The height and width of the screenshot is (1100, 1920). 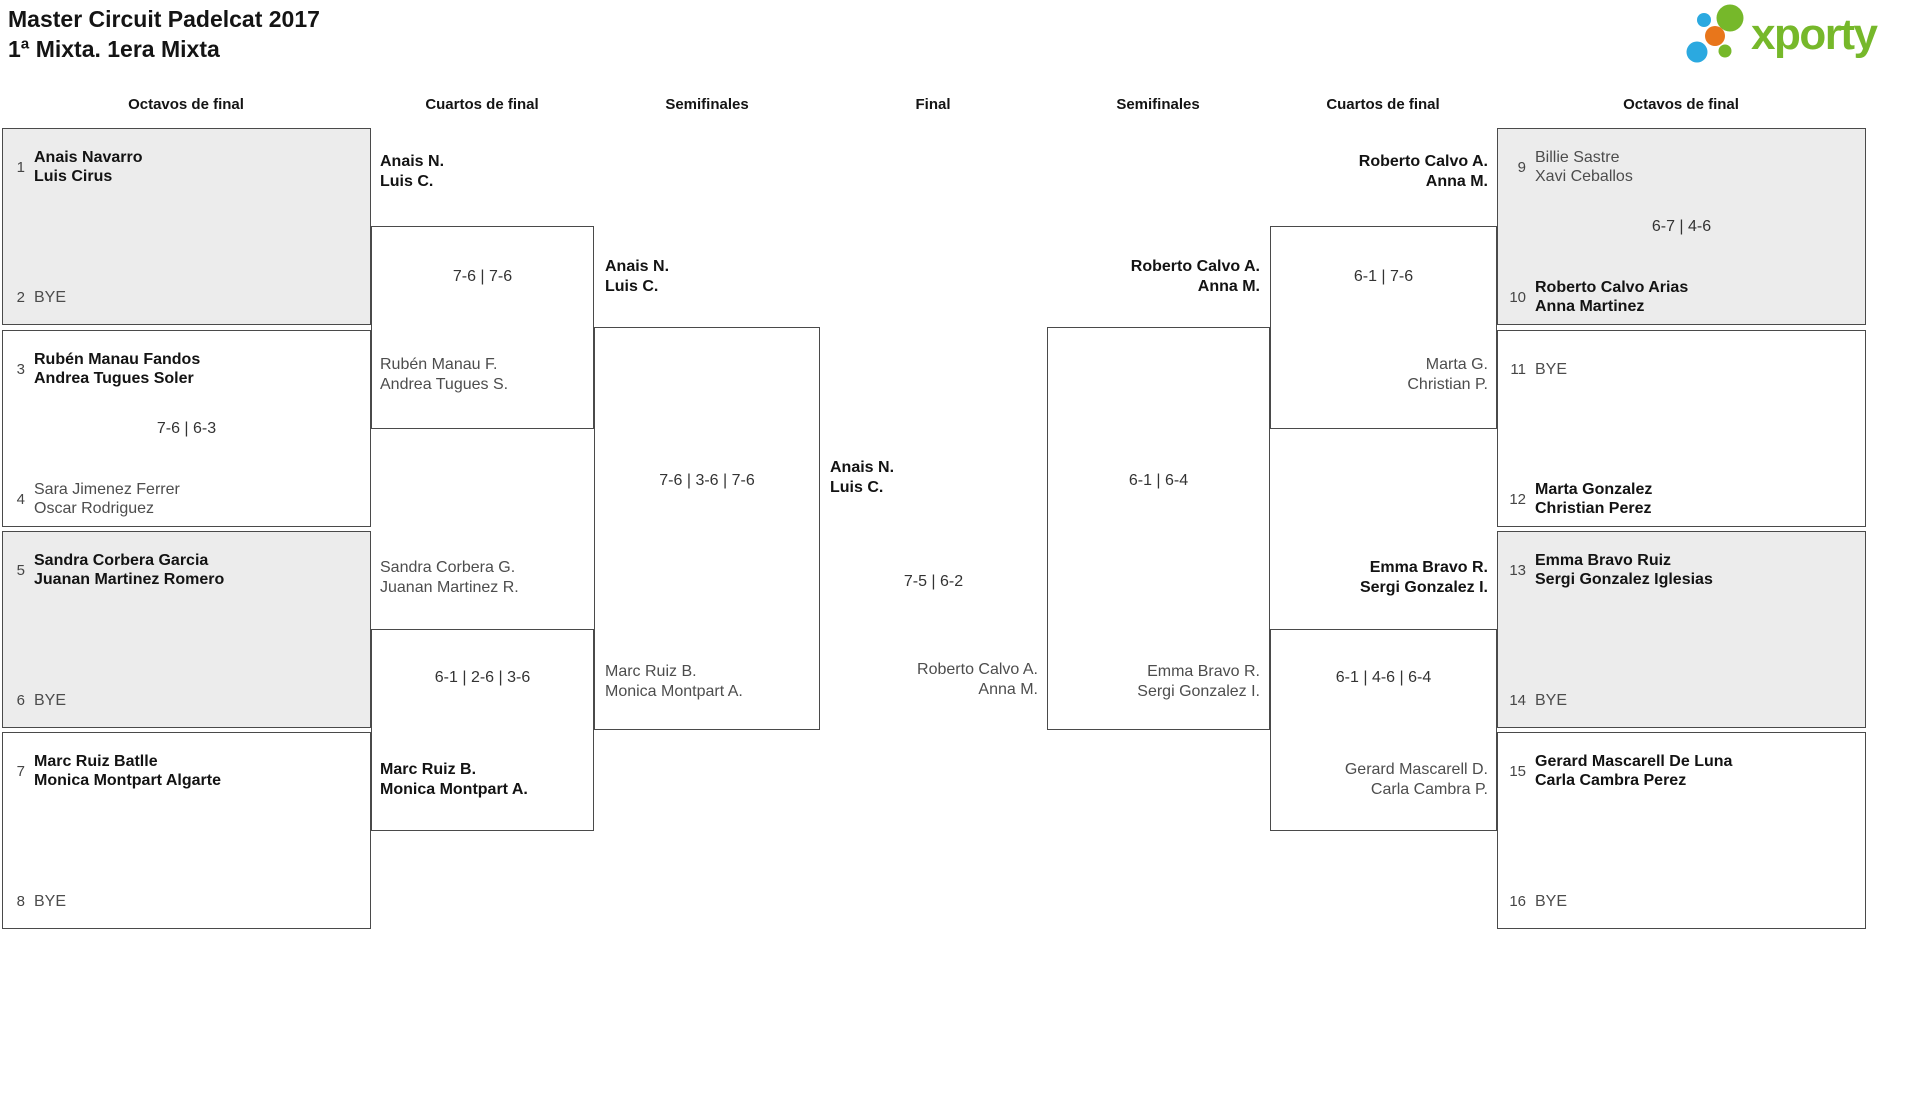 I want to click on team-row: 4 Sara Jimenez Ferrer Oscar Rodriguez, so click(x=186, y=499).